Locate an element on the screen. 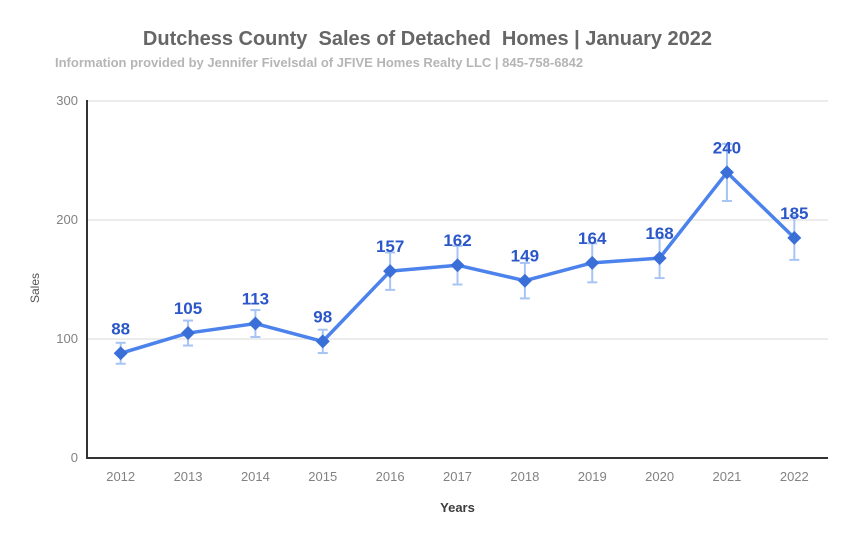  data-point-label: 113 is located at coordinates (255, 299).